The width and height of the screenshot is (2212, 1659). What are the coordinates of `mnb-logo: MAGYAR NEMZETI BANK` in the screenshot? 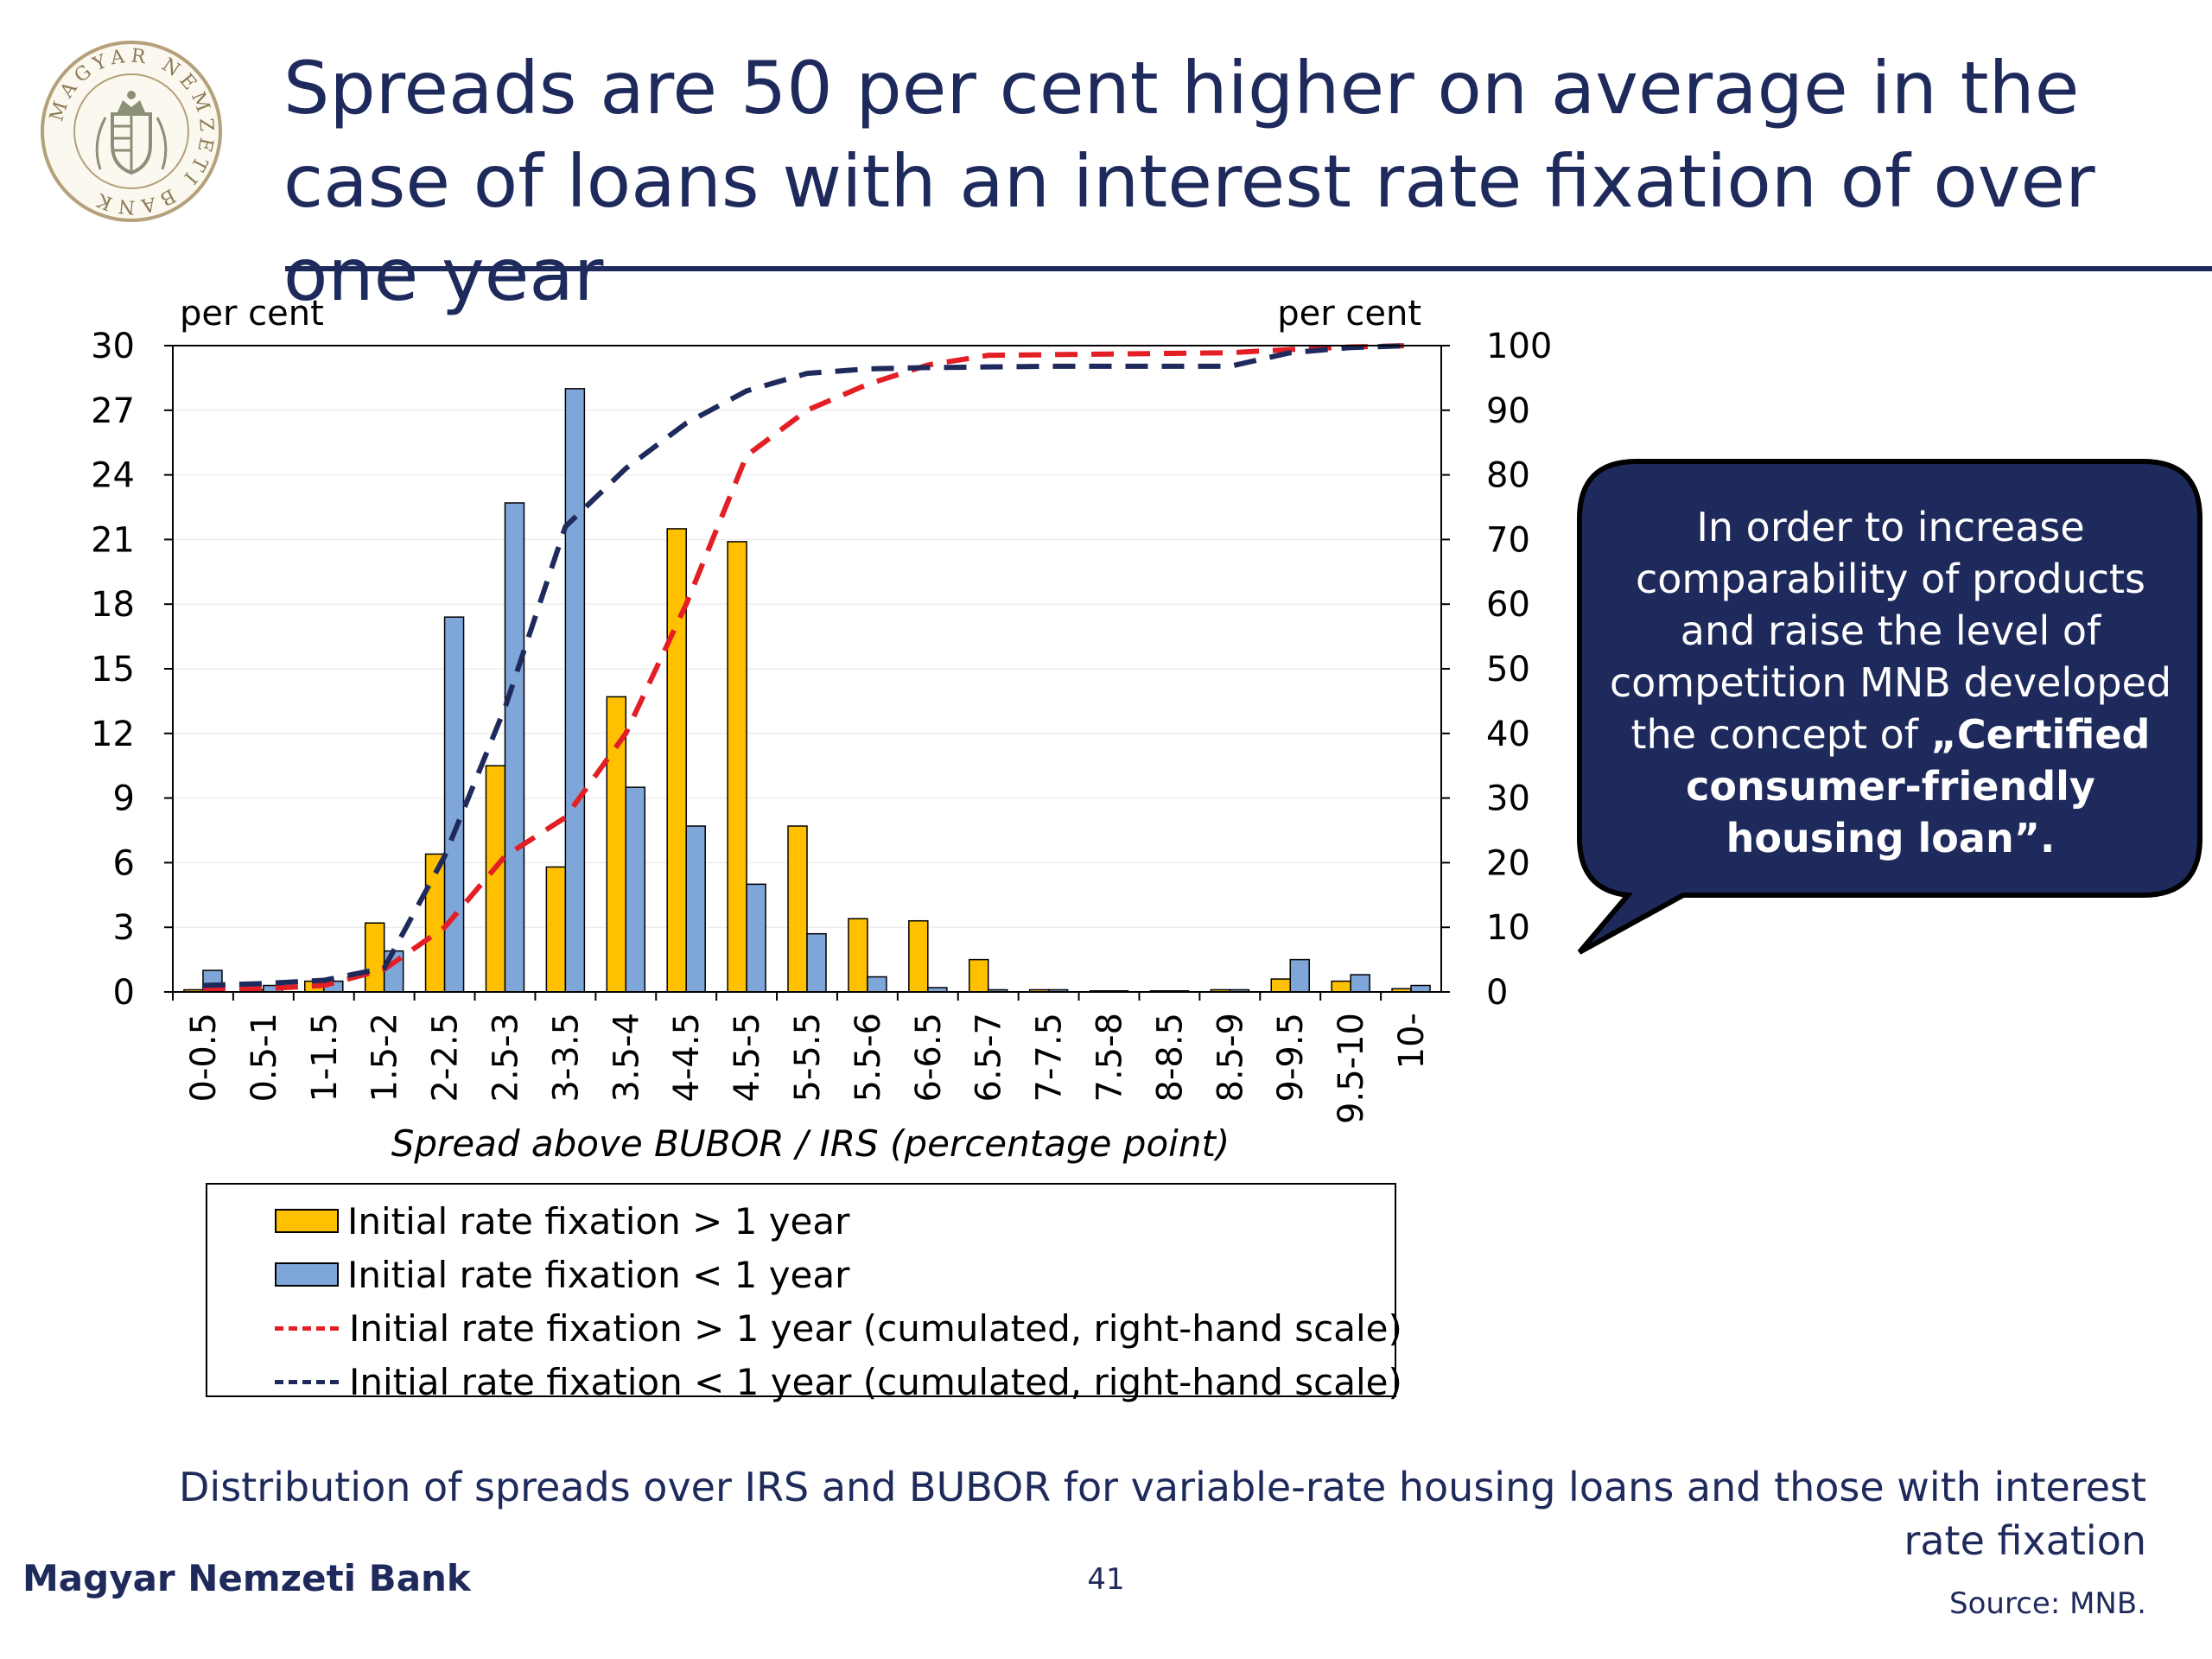 It's located at (131, 131).